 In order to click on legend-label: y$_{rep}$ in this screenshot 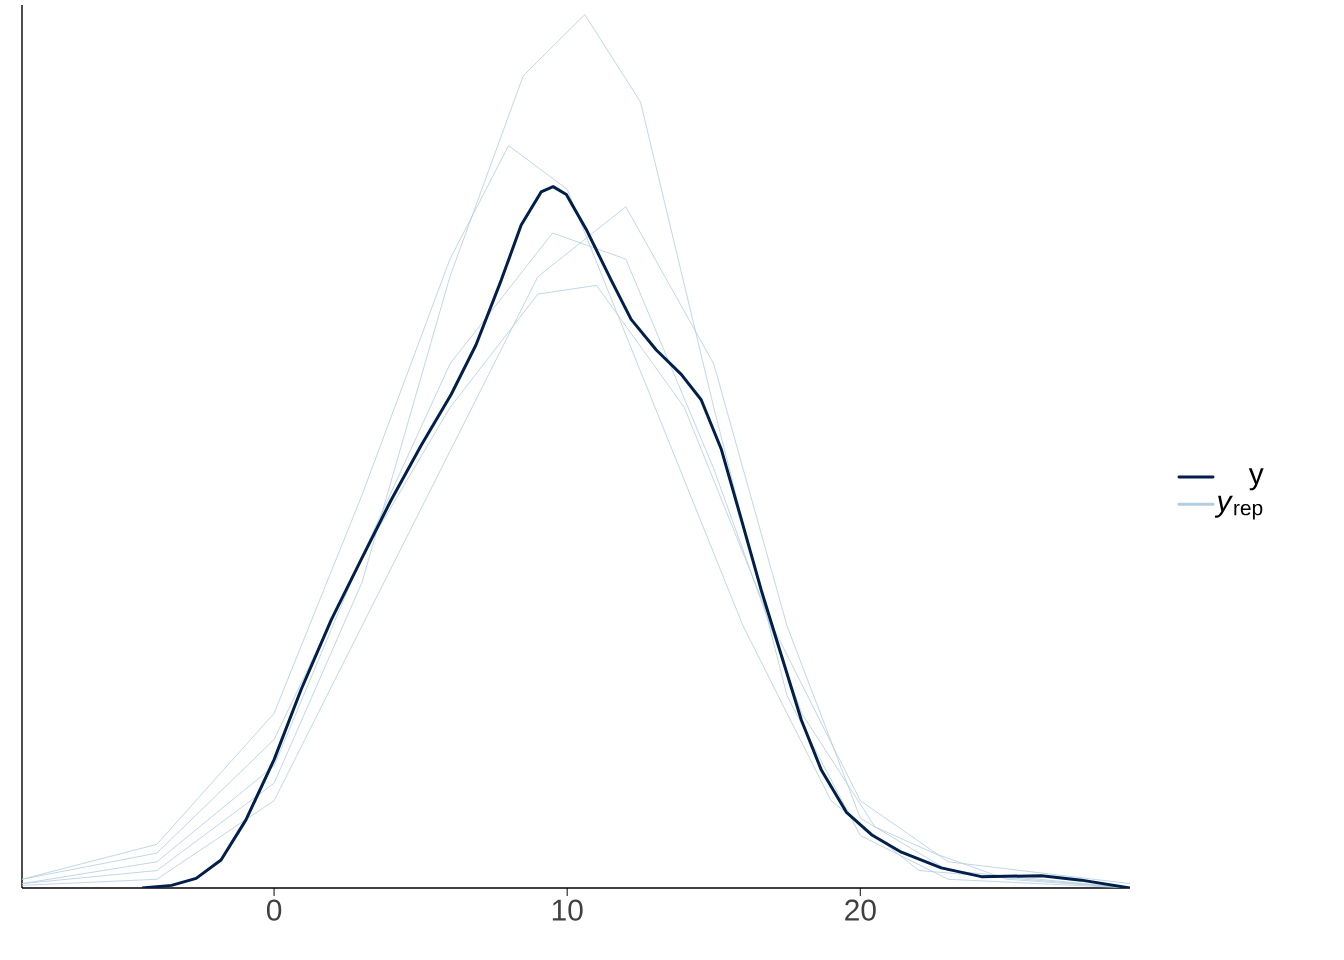, I will do `click(1238, 507)`.